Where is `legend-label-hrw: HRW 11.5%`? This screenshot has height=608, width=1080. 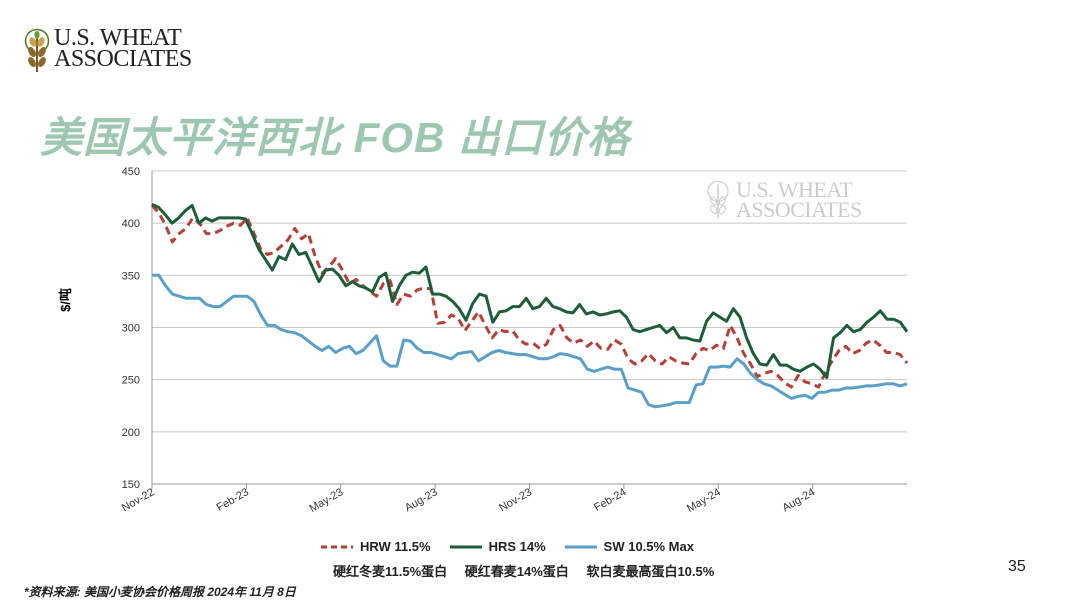
legend-label-hrw: HRW 11.5% is located at coordinates (395, 546).